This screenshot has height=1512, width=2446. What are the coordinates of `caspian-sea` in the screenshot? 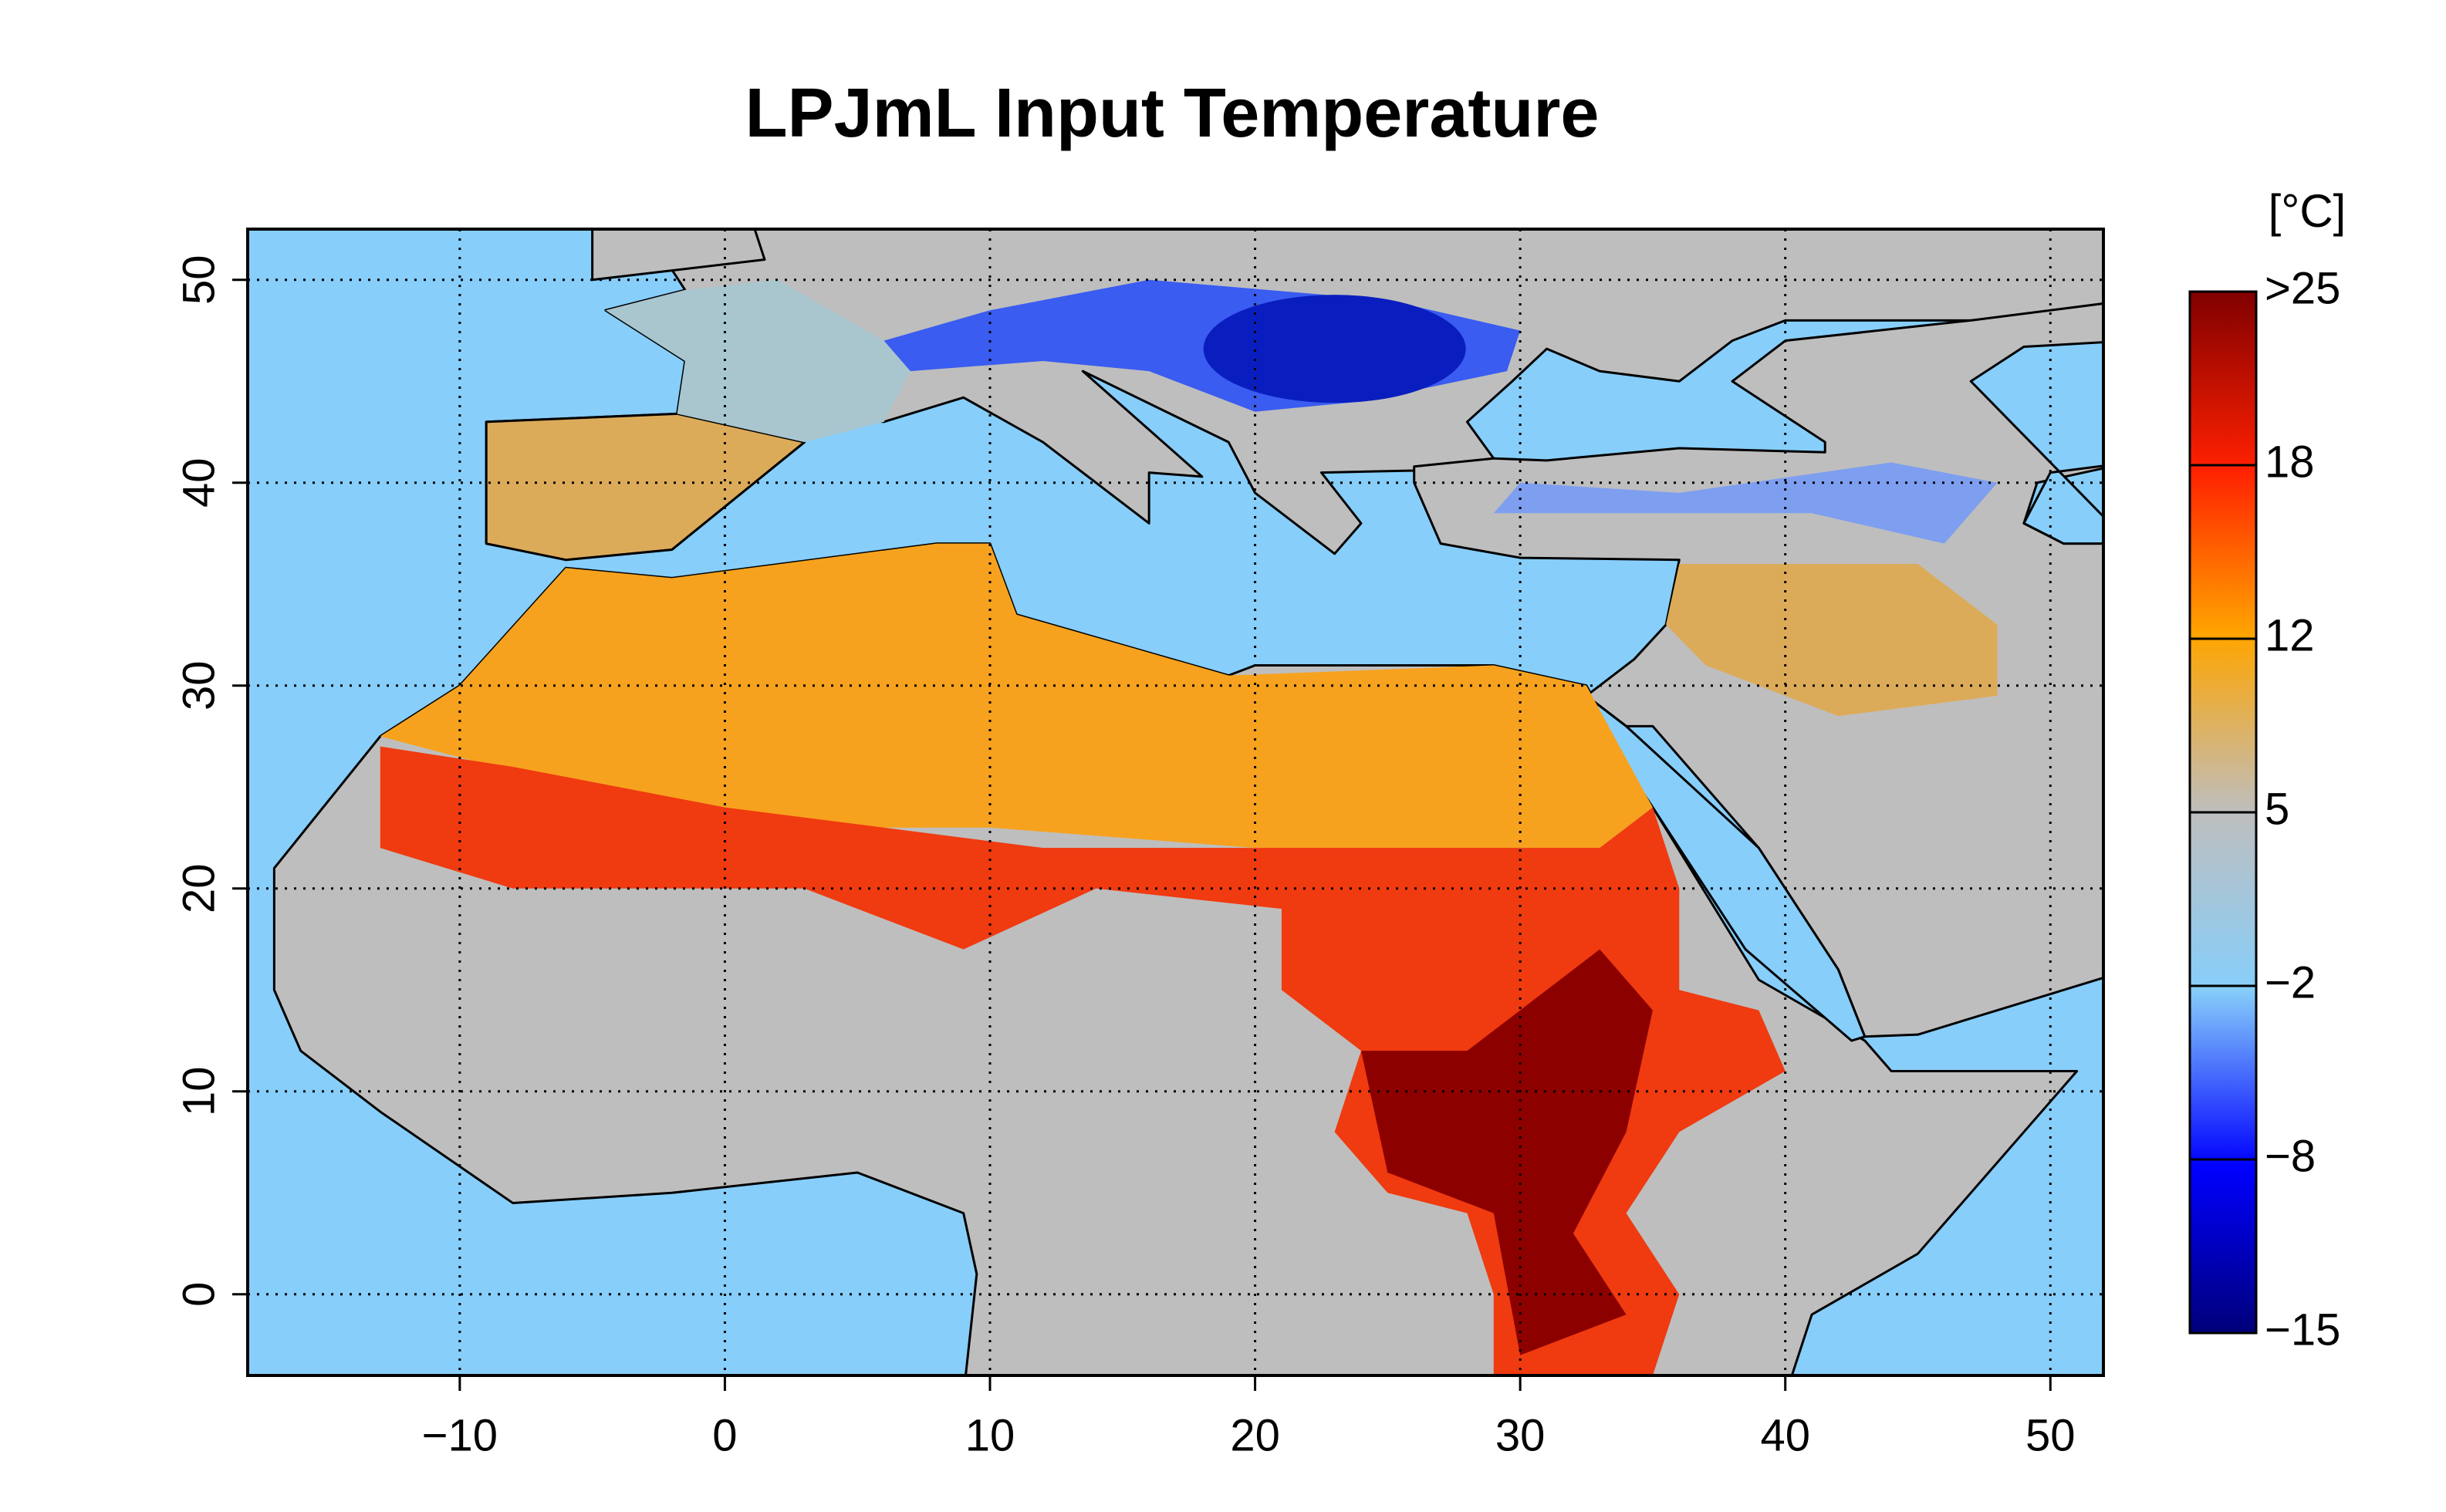 It's located at (2036, 443).